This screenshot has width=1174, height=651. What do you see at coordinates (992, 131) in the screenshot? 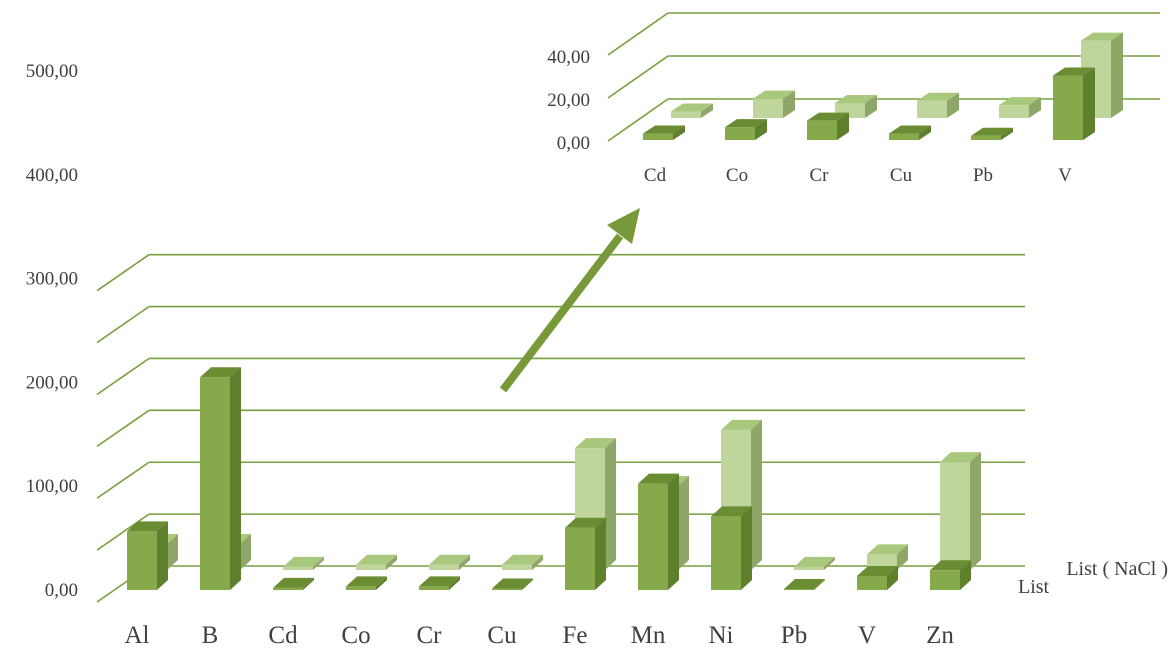
I see `inset-bar-list-pb-top` at bounding box center [992, 131].